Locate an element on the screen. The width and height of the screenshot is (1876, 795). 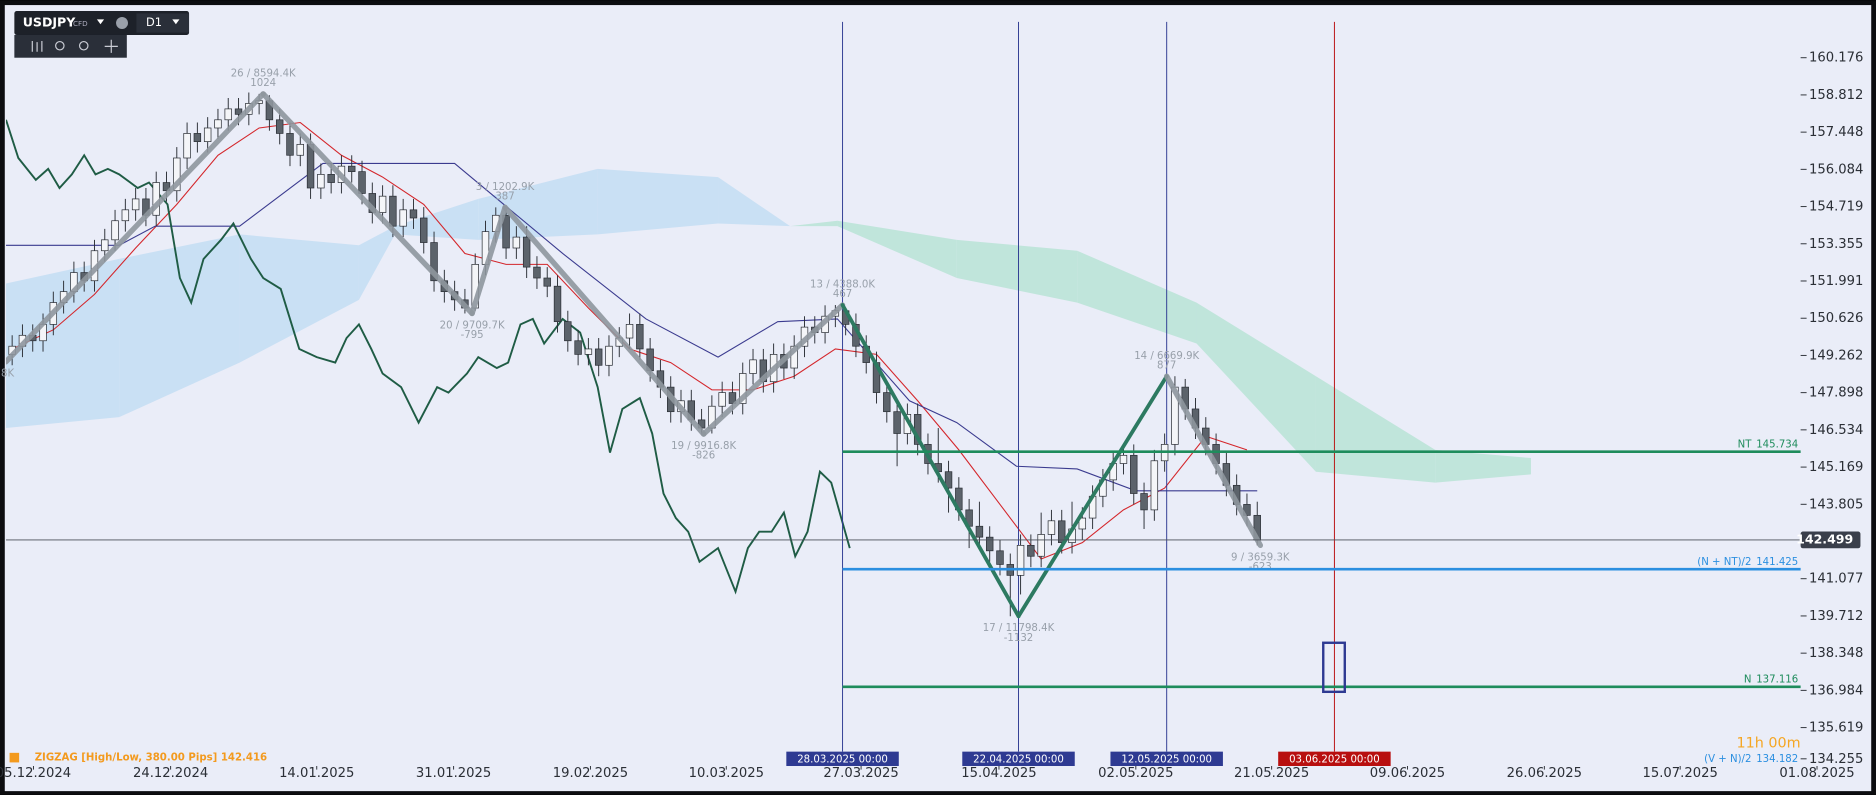
y-tick-label: 143.805 is located at coordinates (1836, 504).